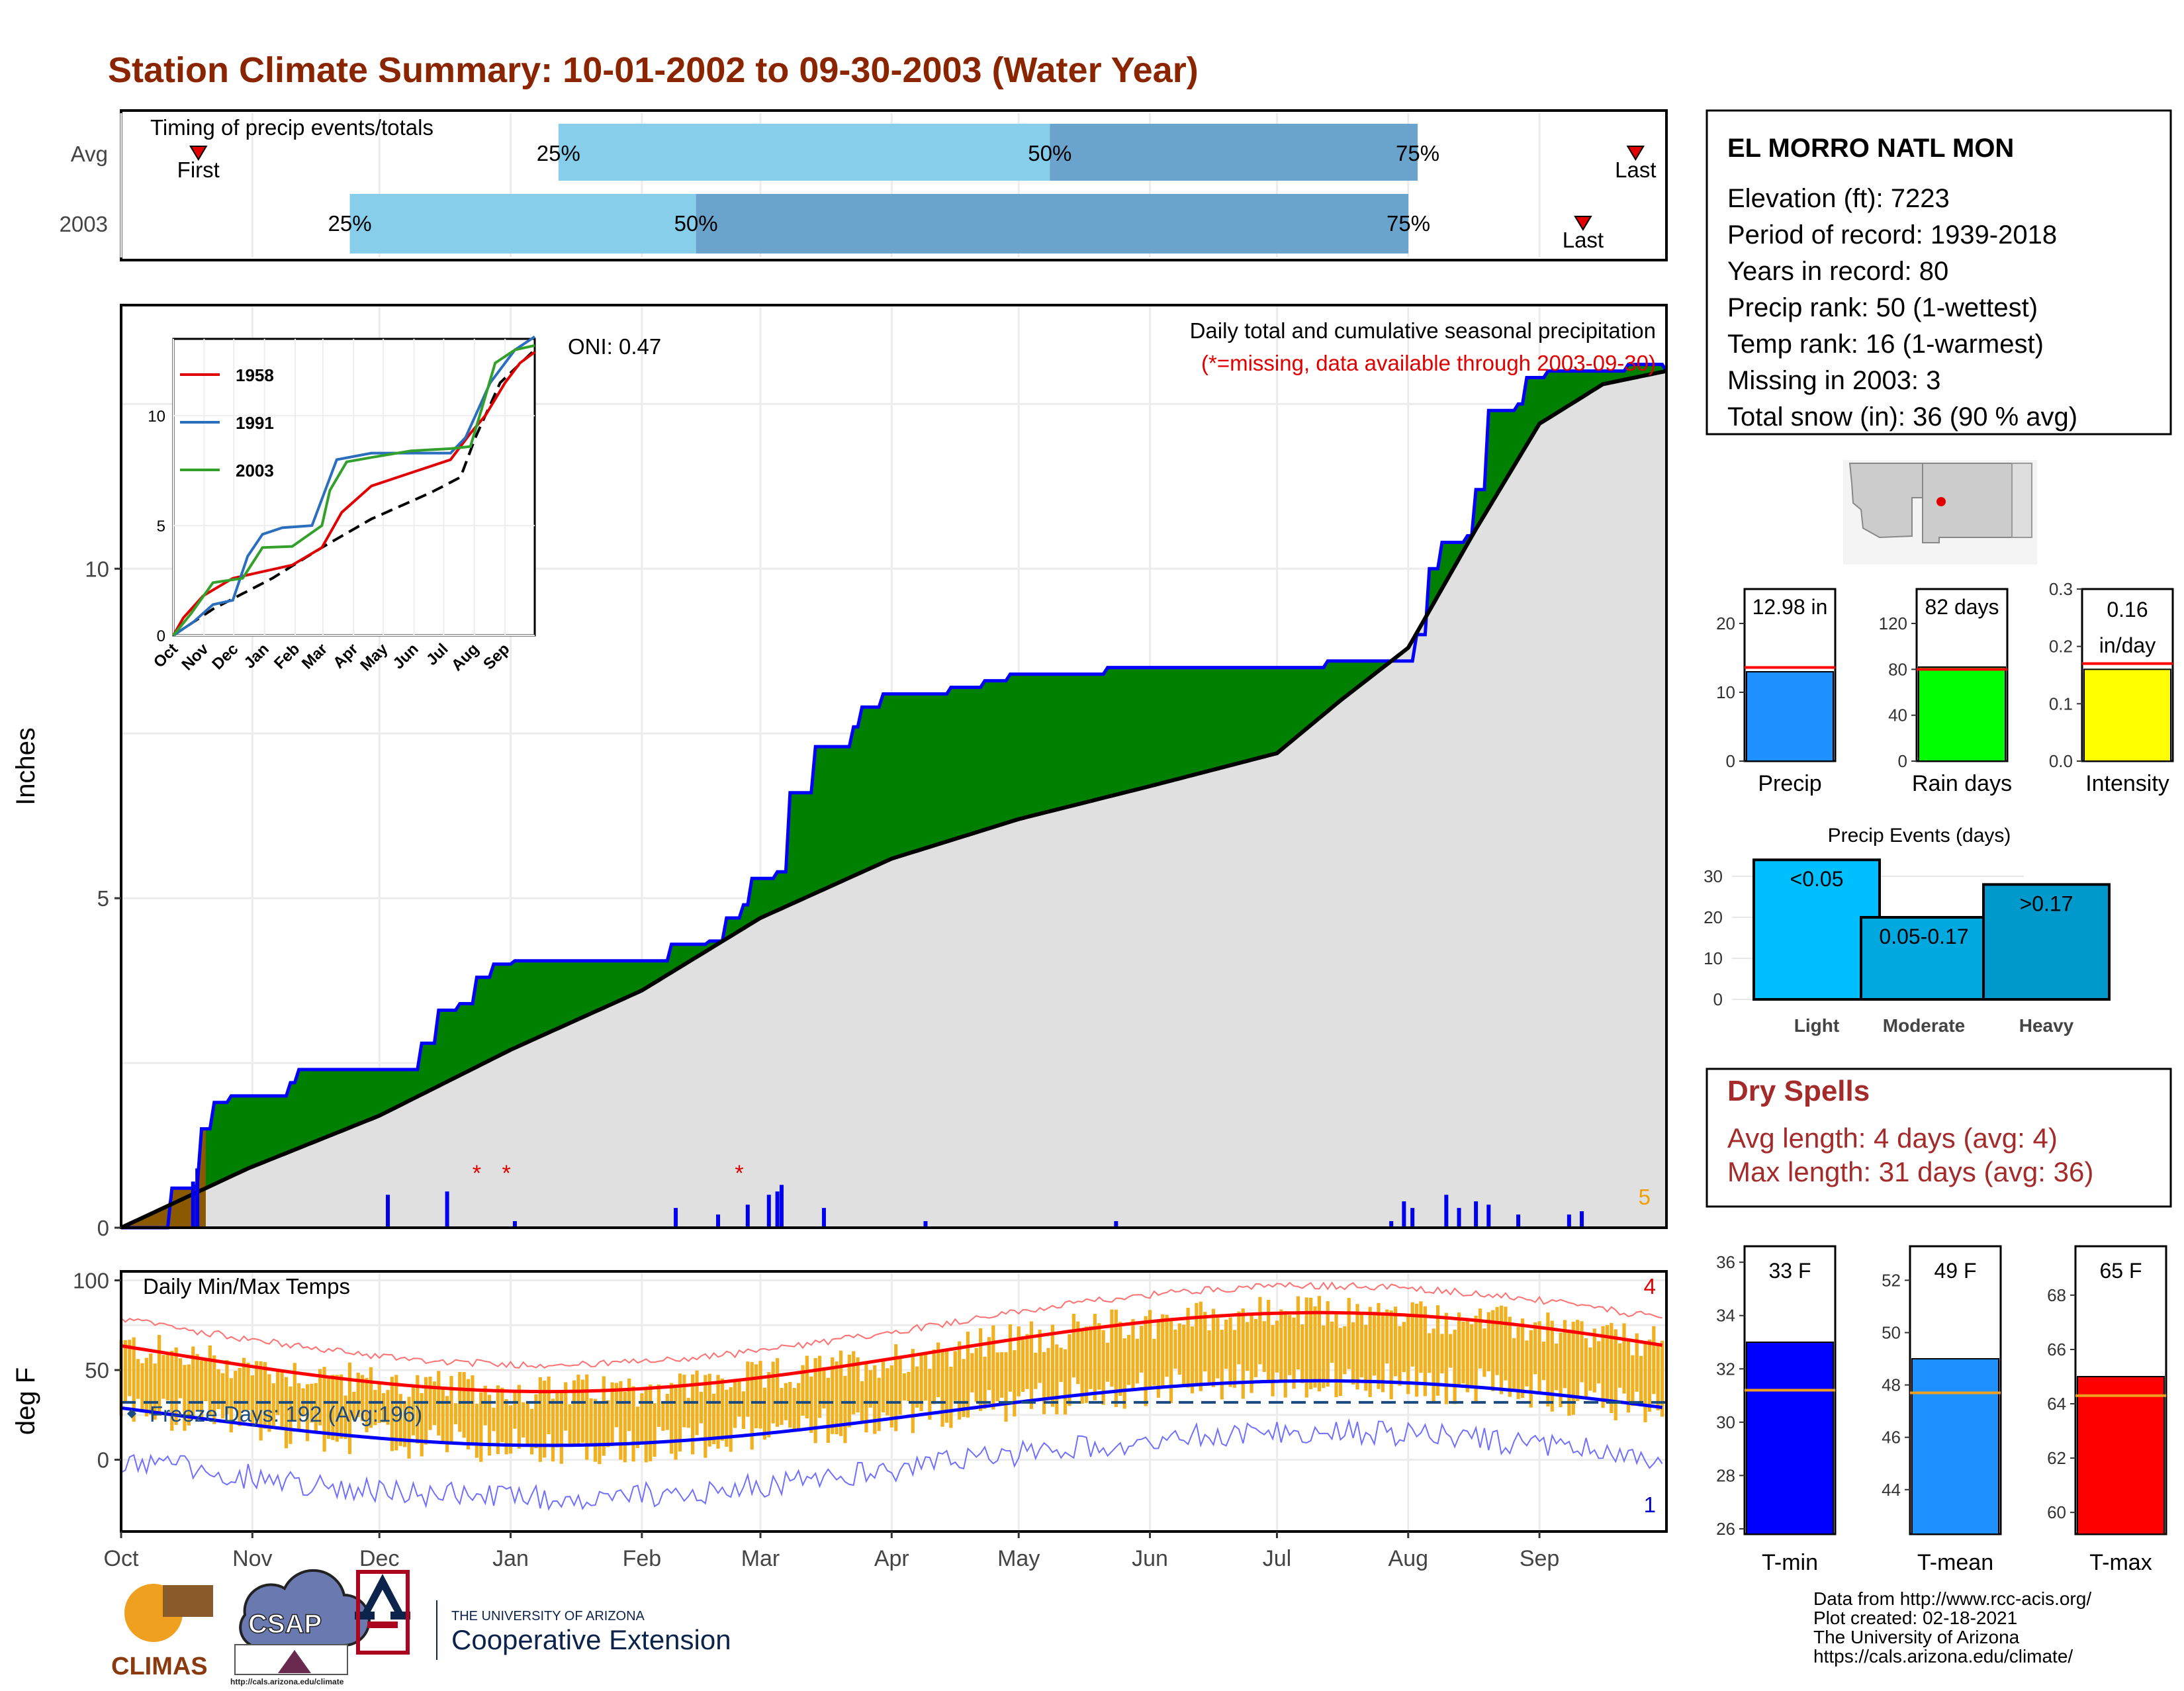 The height and width of the screenshot is (1691, 2184). Describe the element at coordinates (892, 1464) in the screenshot. I see `record-min-line` at that location.